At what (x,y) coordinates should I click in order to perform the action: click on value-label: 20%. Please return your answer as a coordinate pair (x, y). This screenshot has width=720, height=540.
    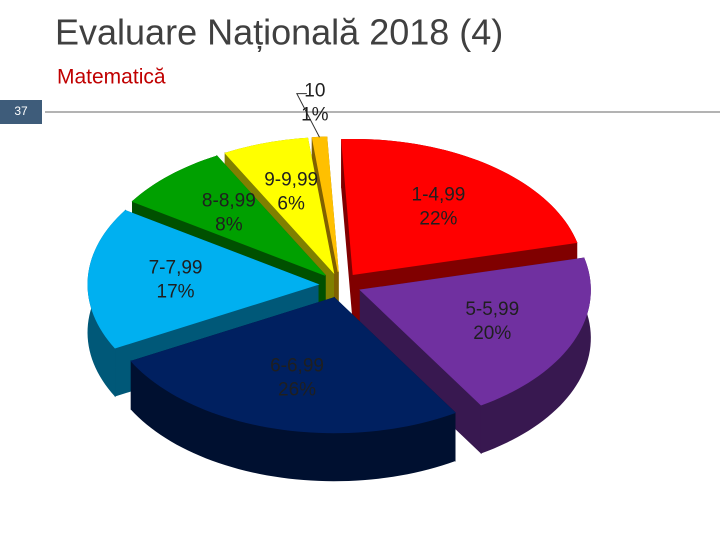
    Looking at the image, I should click on (492, 333).